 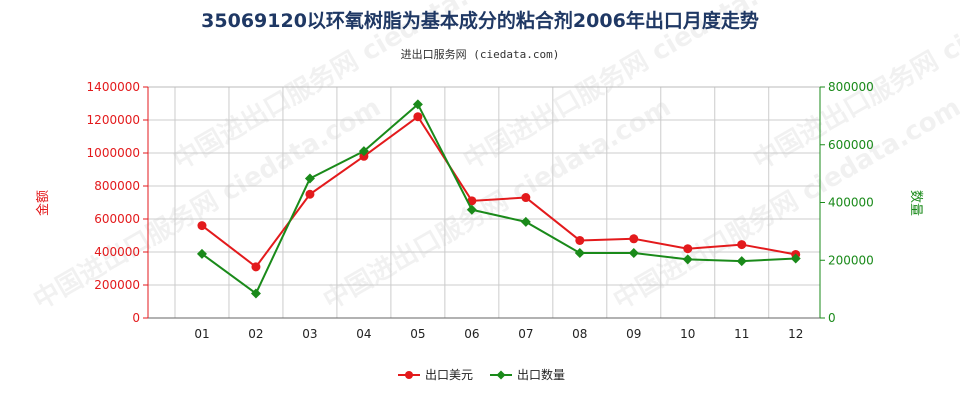 I want to click on x-tick-label: 03, so click(x=309, y=334).